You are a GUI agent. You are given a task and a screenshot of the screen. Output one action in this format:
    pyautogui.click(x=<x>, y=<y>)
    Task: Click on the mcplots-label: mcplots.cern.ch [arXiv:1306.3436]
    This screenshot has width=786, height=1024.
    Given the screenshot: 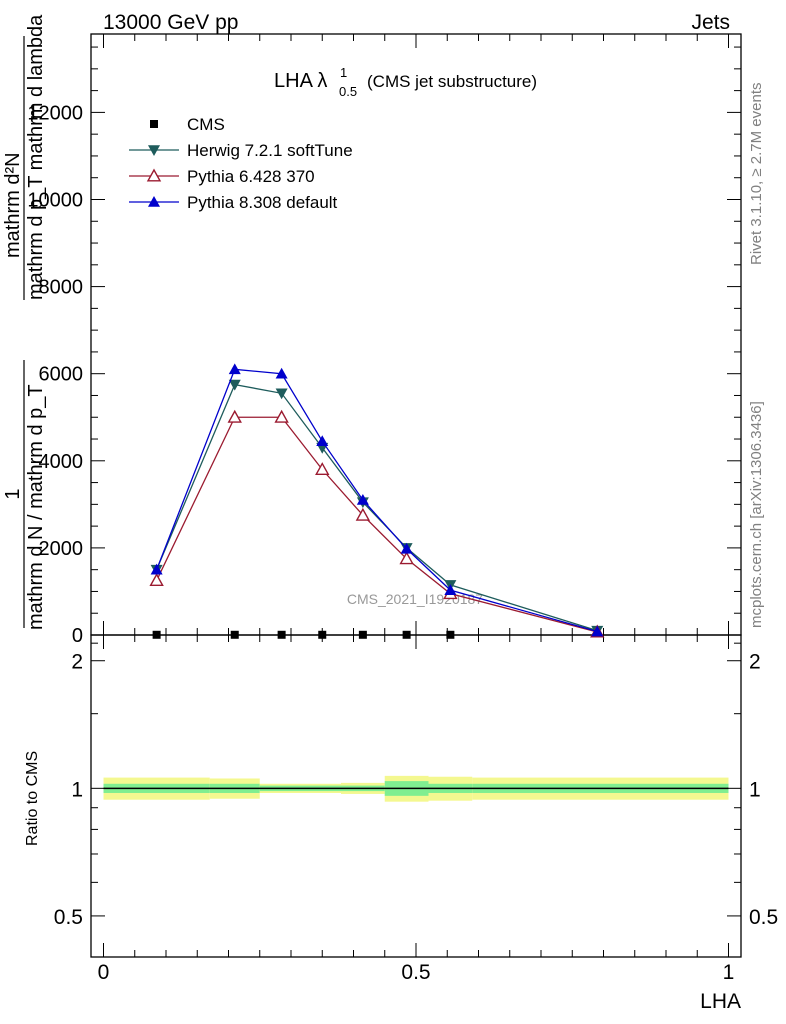 What is the action you would take?
    pyautogui.click(x=756, y=514)
    